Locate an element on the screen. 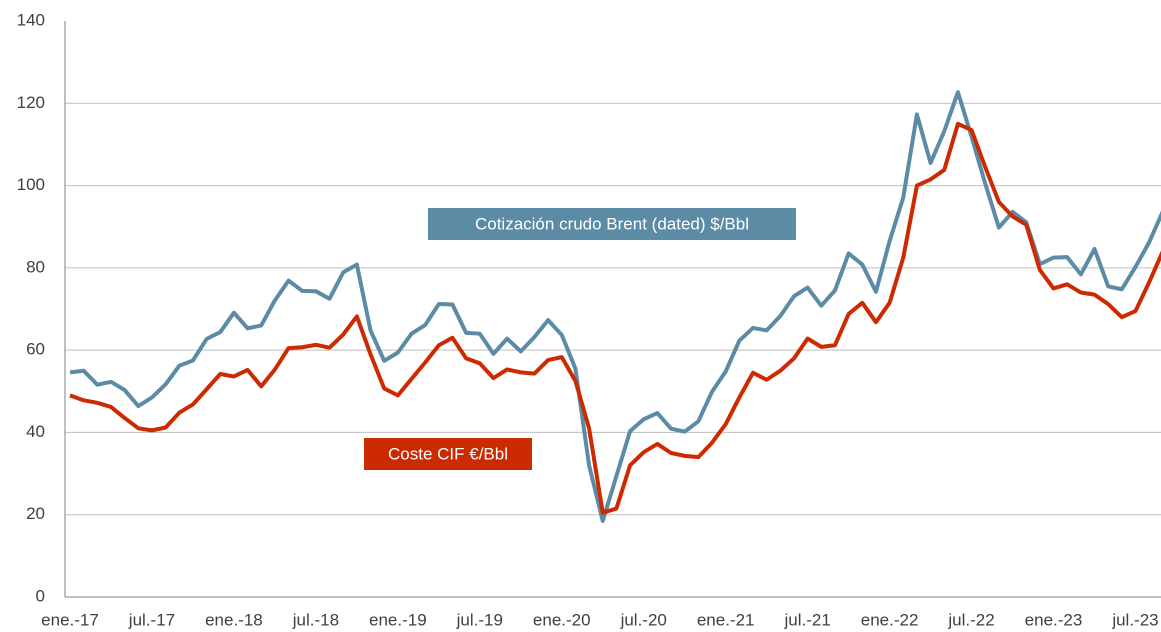  legend-label: Coste CIF €/Bbl is located at coordinates (448, 453).